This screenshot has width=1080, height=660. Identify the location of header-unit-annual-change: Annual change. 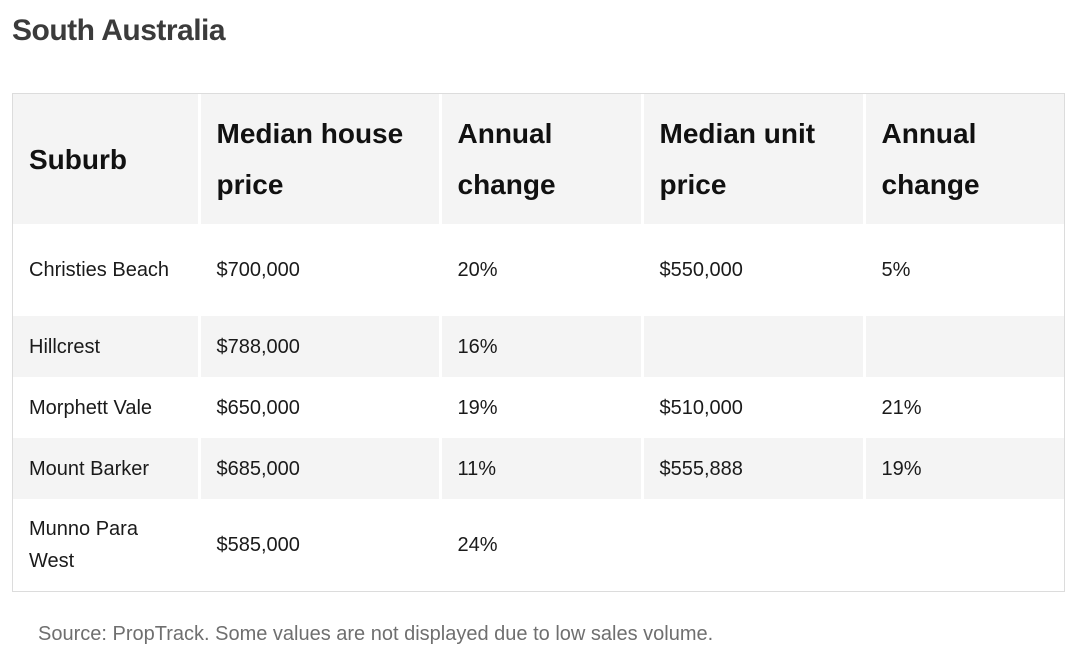
(964, 159).